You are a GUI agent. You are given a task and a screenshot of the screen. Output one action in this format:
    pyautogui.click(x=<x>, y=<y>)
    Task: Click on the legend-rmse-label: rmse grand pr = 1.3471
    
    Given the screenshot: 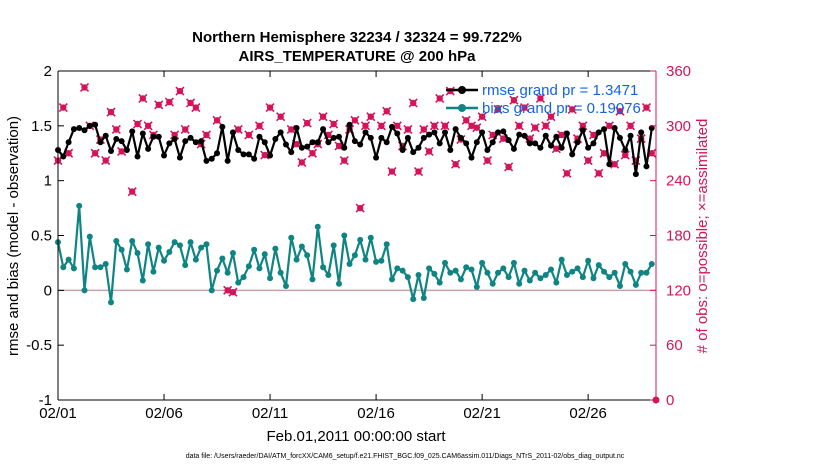 What is the action you would take?
    pyautogui.click(x=560, y=90)
    